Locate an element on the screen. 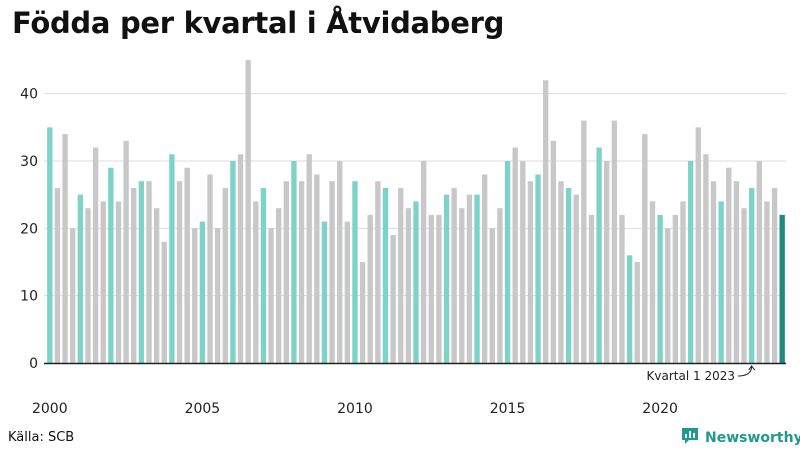  annotation-label: Kvartal 1 2023 is located at coordinates (691, 376).